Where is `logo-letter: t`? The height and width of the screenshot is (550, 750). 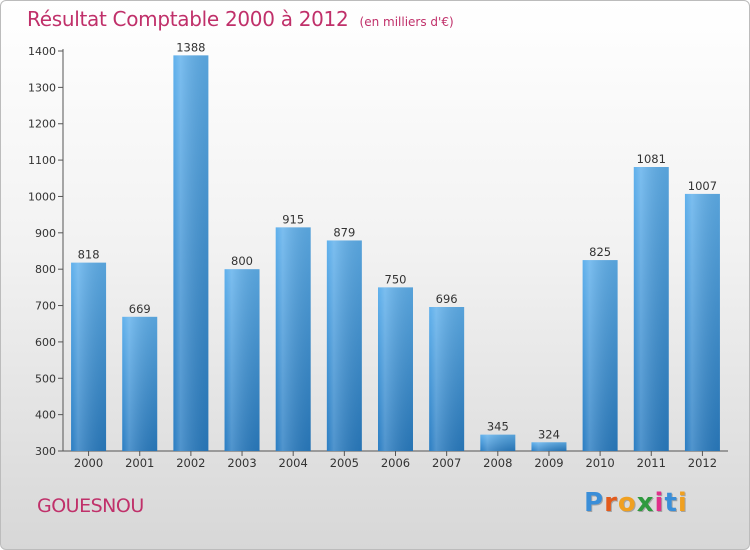 logo-letter: t is located at coordinates (671, 503).